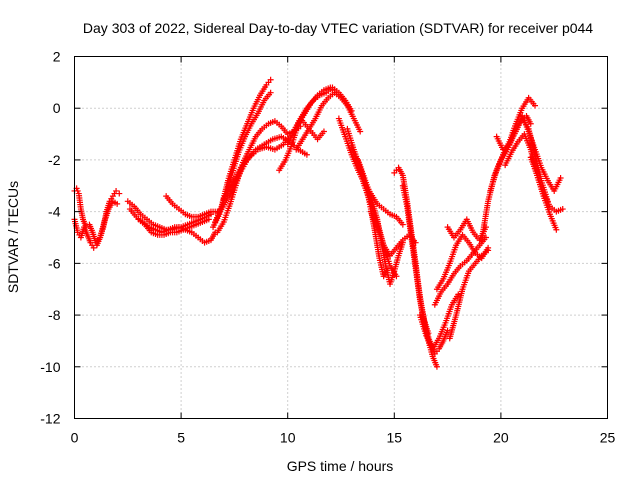 The width and height of the screenshot is (640, 480). What do you see at coordinates (395, 438) in the screenshot?
I see `x-tick-label: 15` at bounding box center [395, 438].